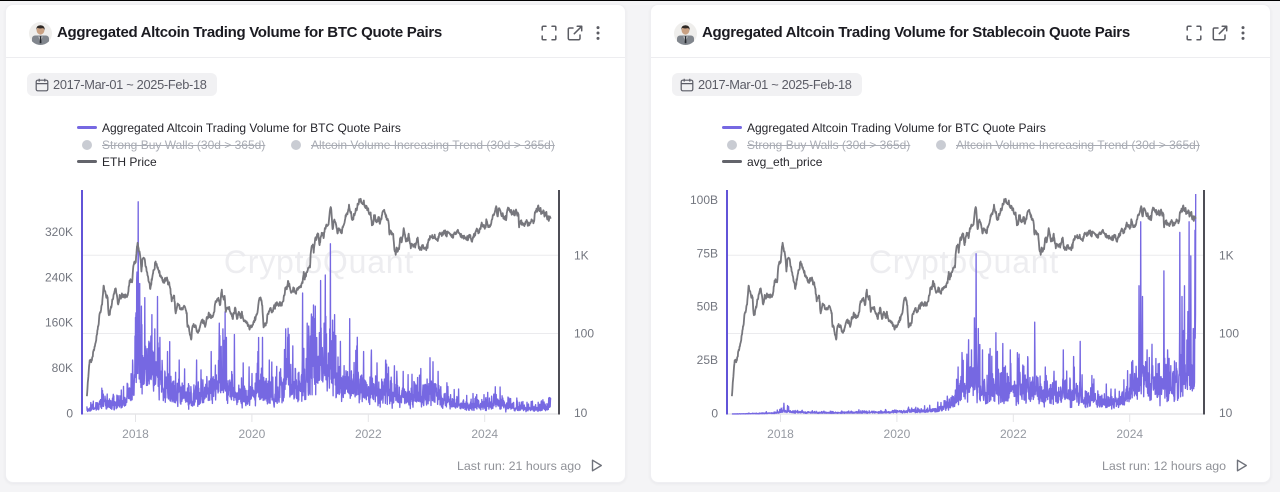  What do you see at coordinates (707, 360) in the screenshot?
I see `svg-text: 25B` at bounding box center [707, 360].